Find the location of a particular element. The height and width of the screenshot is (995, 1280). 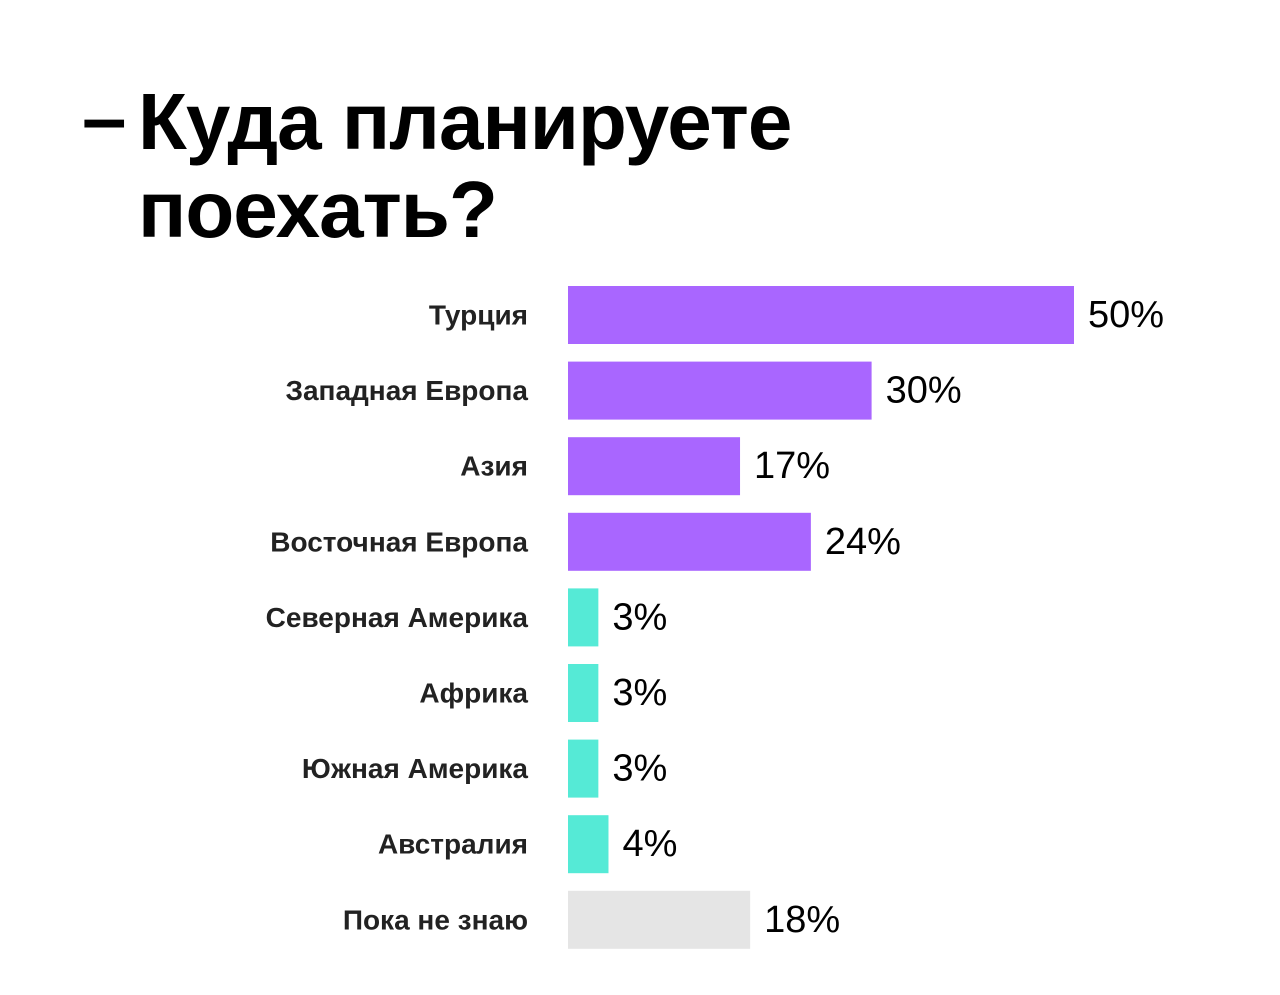

category-label: Северная Америка is located at coordinates (397, 617).